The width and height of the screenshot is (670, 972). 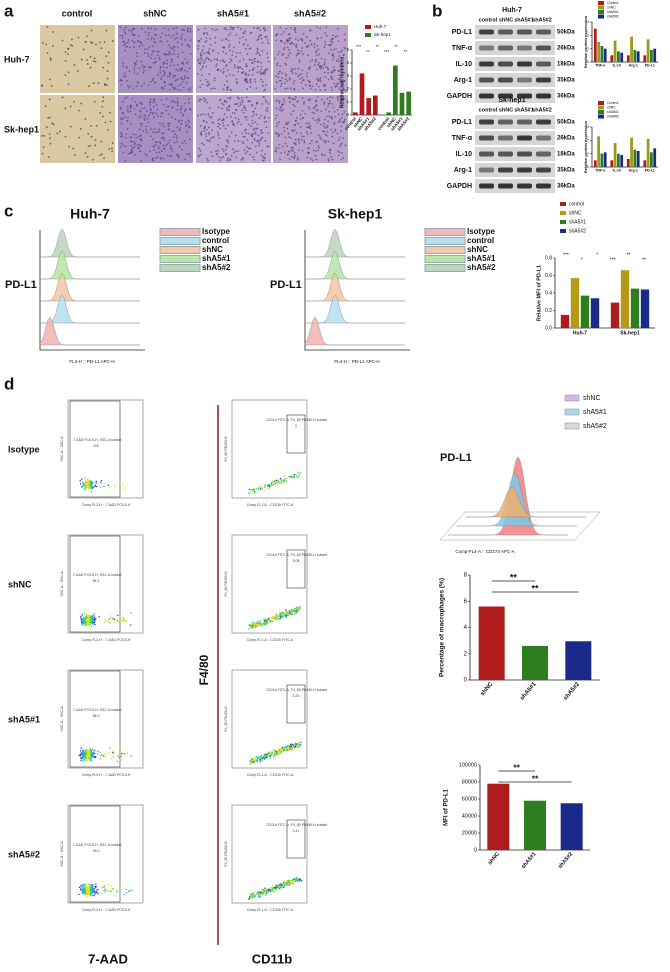 What do you see at coordinates (524, 110) in the screenshot?
I see `lane-label: shA5#1` at bounding box center [524, 110].